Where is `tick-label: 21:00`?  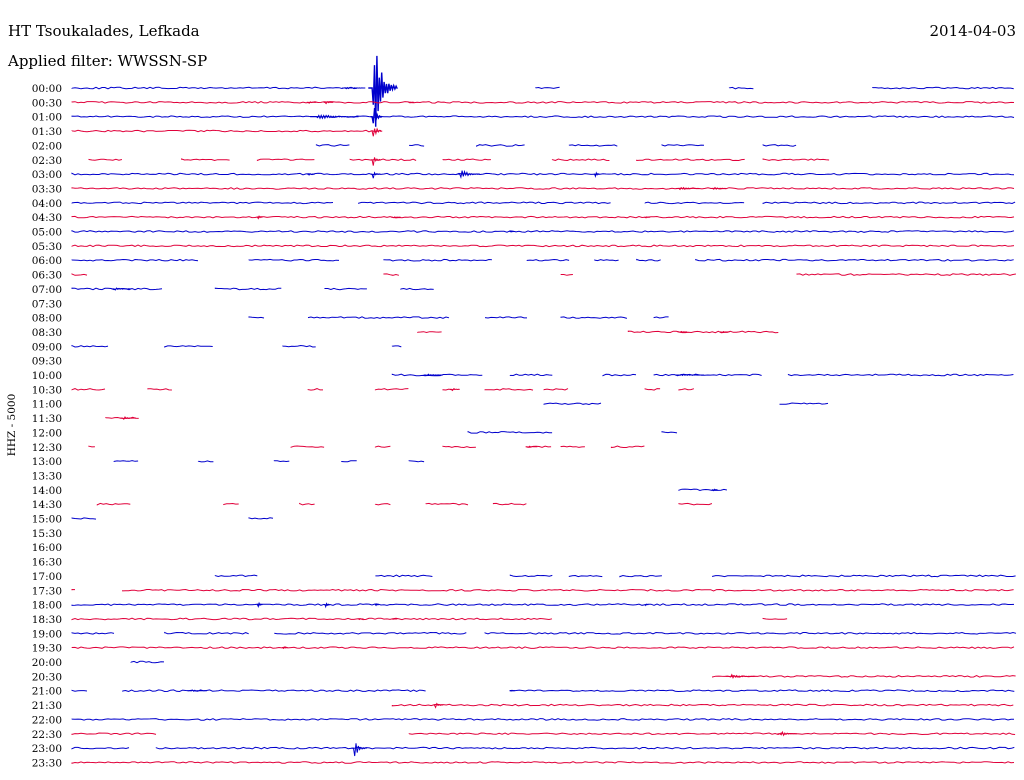
tick-label: 21:00 is located at coordinates (47, 692).